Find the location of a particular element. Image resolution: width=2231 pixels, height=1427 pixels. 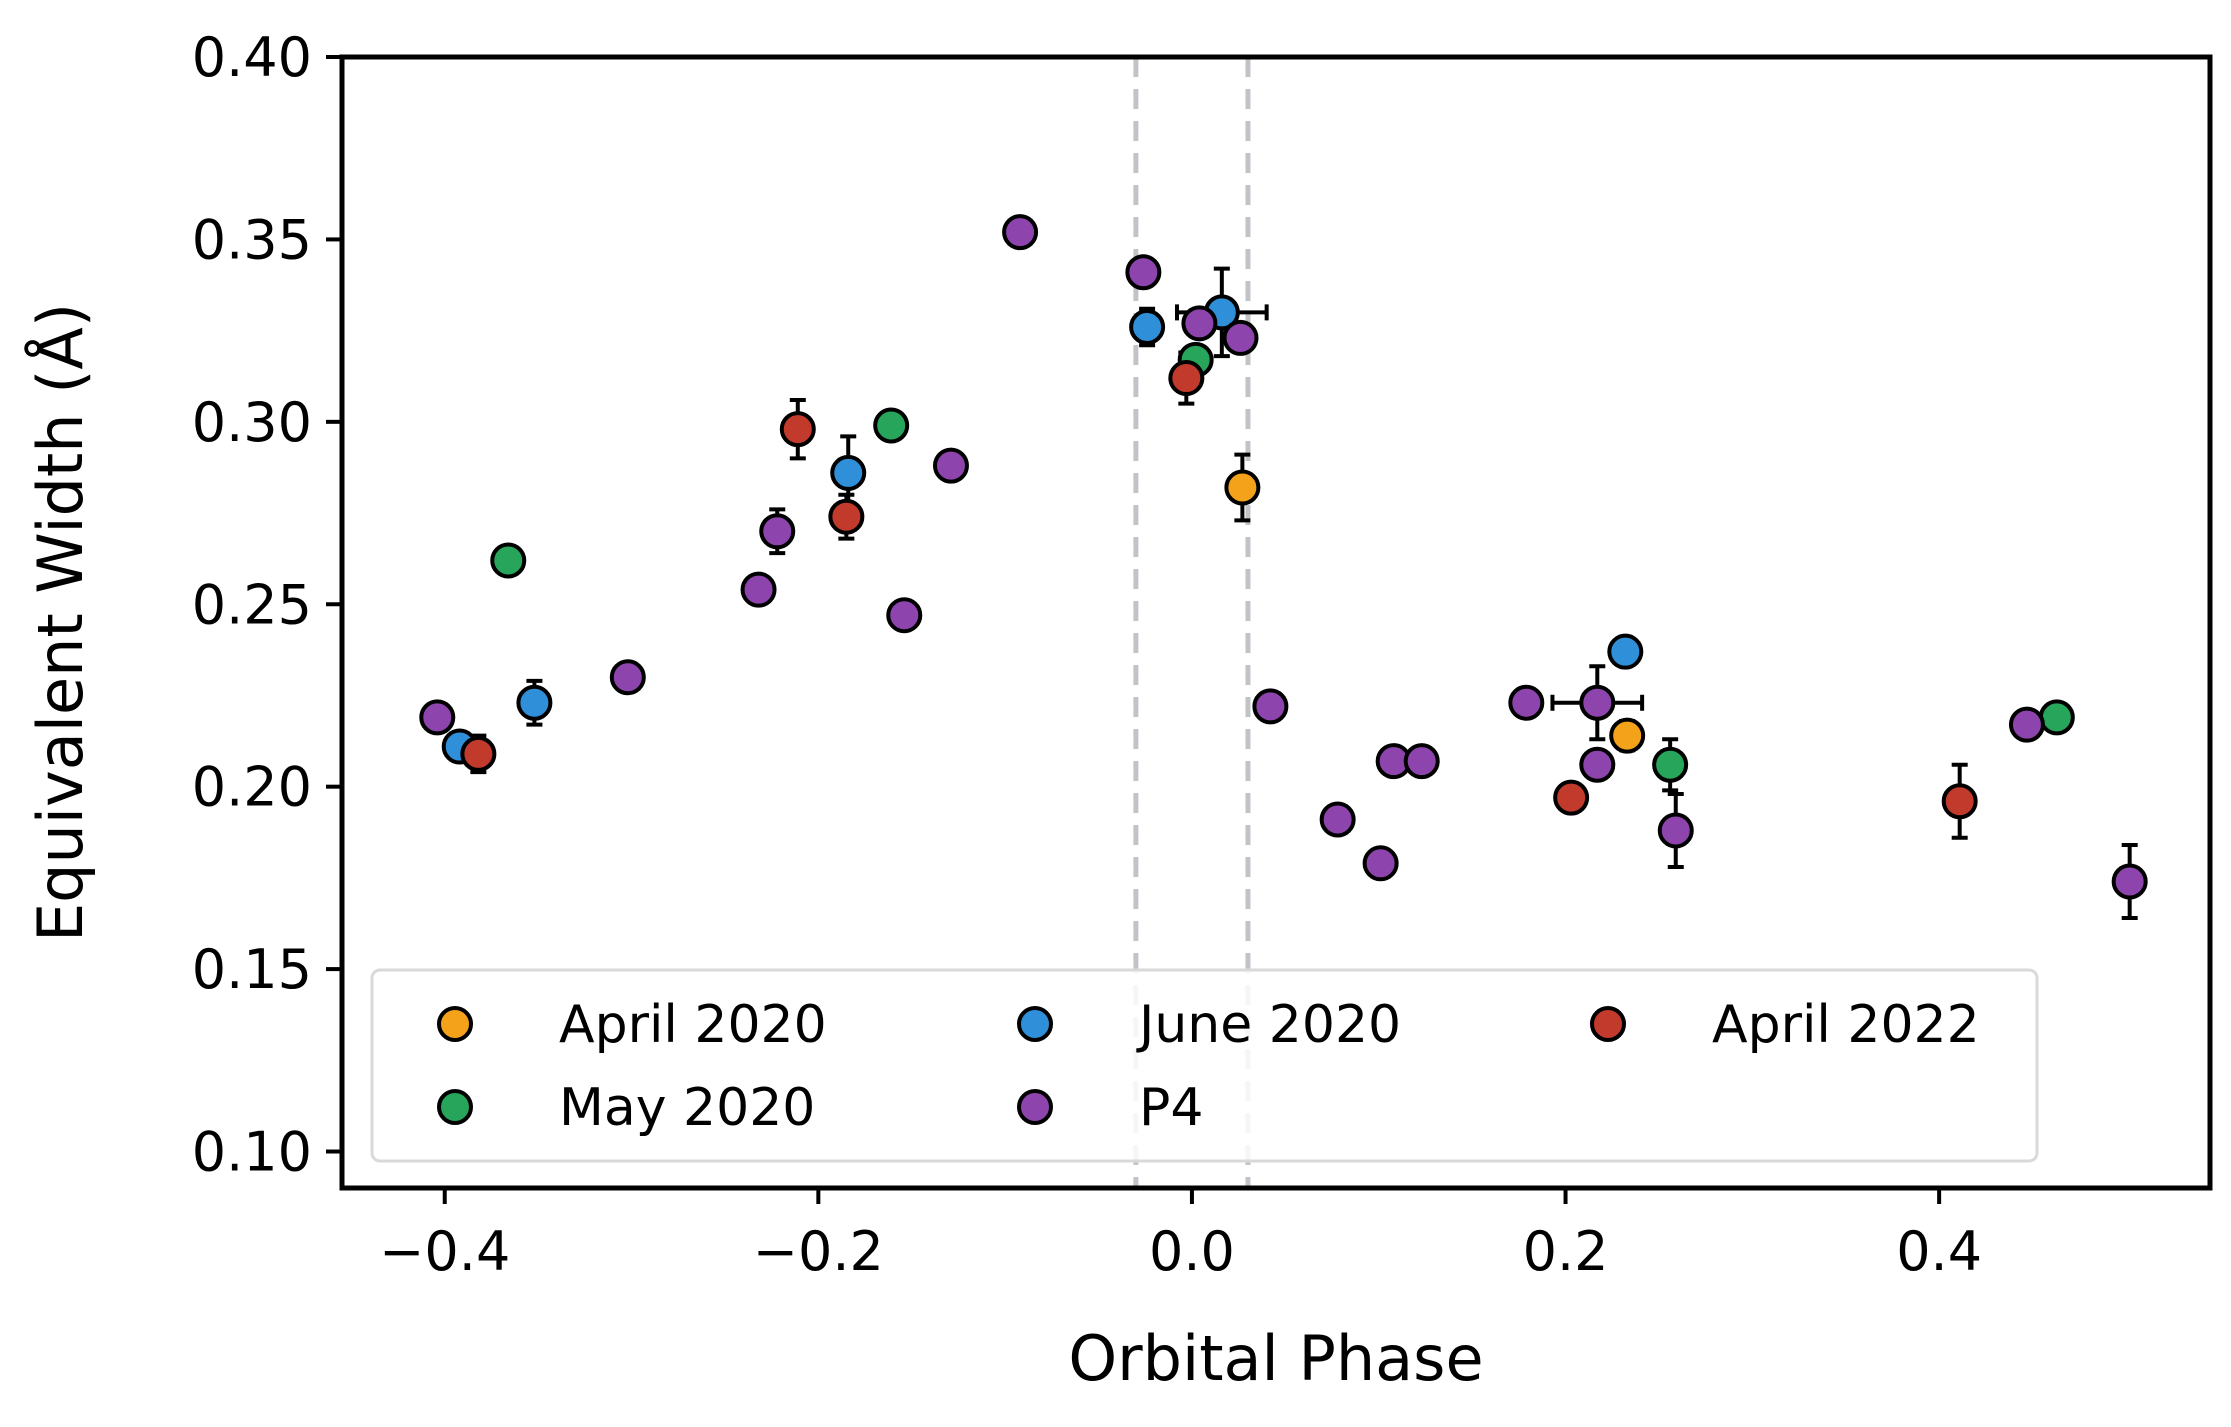

legend-label: P4 is located at coordinates (1171, 1108).